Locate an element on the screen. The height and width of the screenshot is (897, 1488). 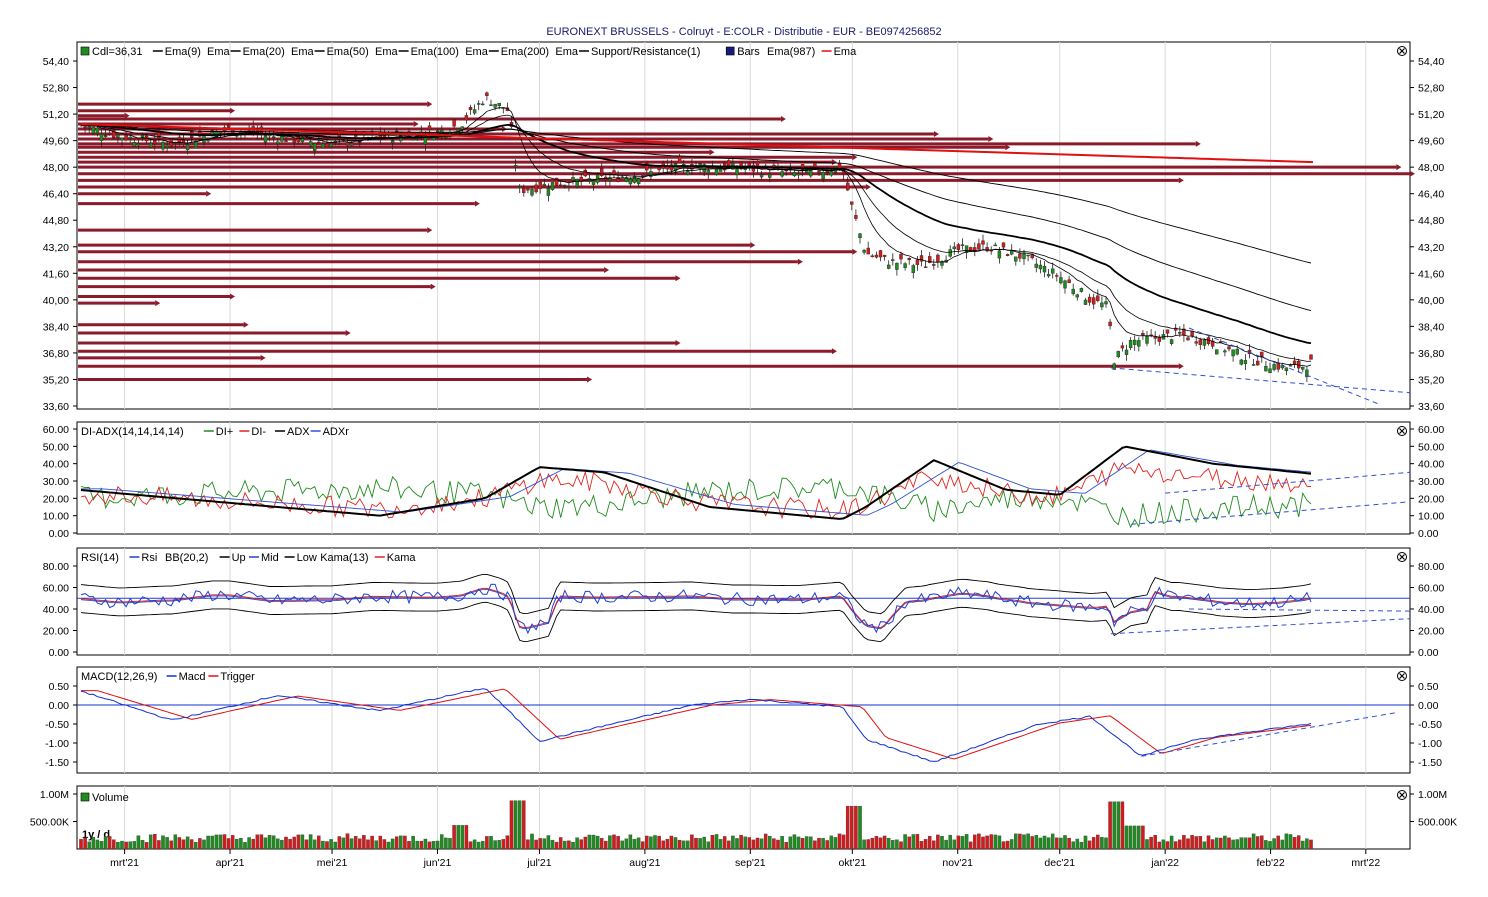
y-tick-label-right: 0.00 is located at coordinates (1428, 706).